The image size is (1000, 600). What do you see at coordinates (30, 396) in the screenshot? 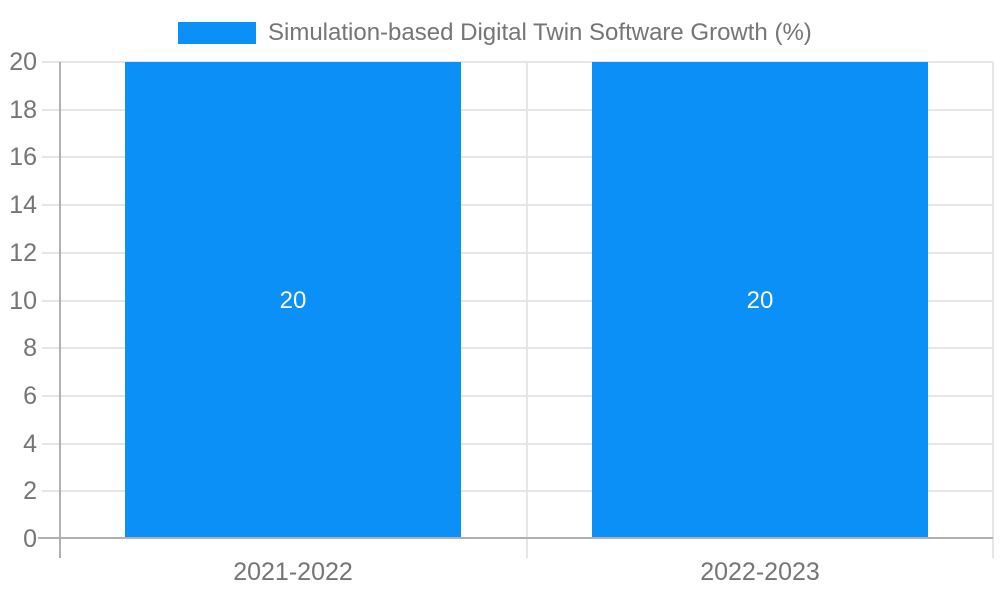
I see `y-tick-label: 6` at bounding box center [30, 396].